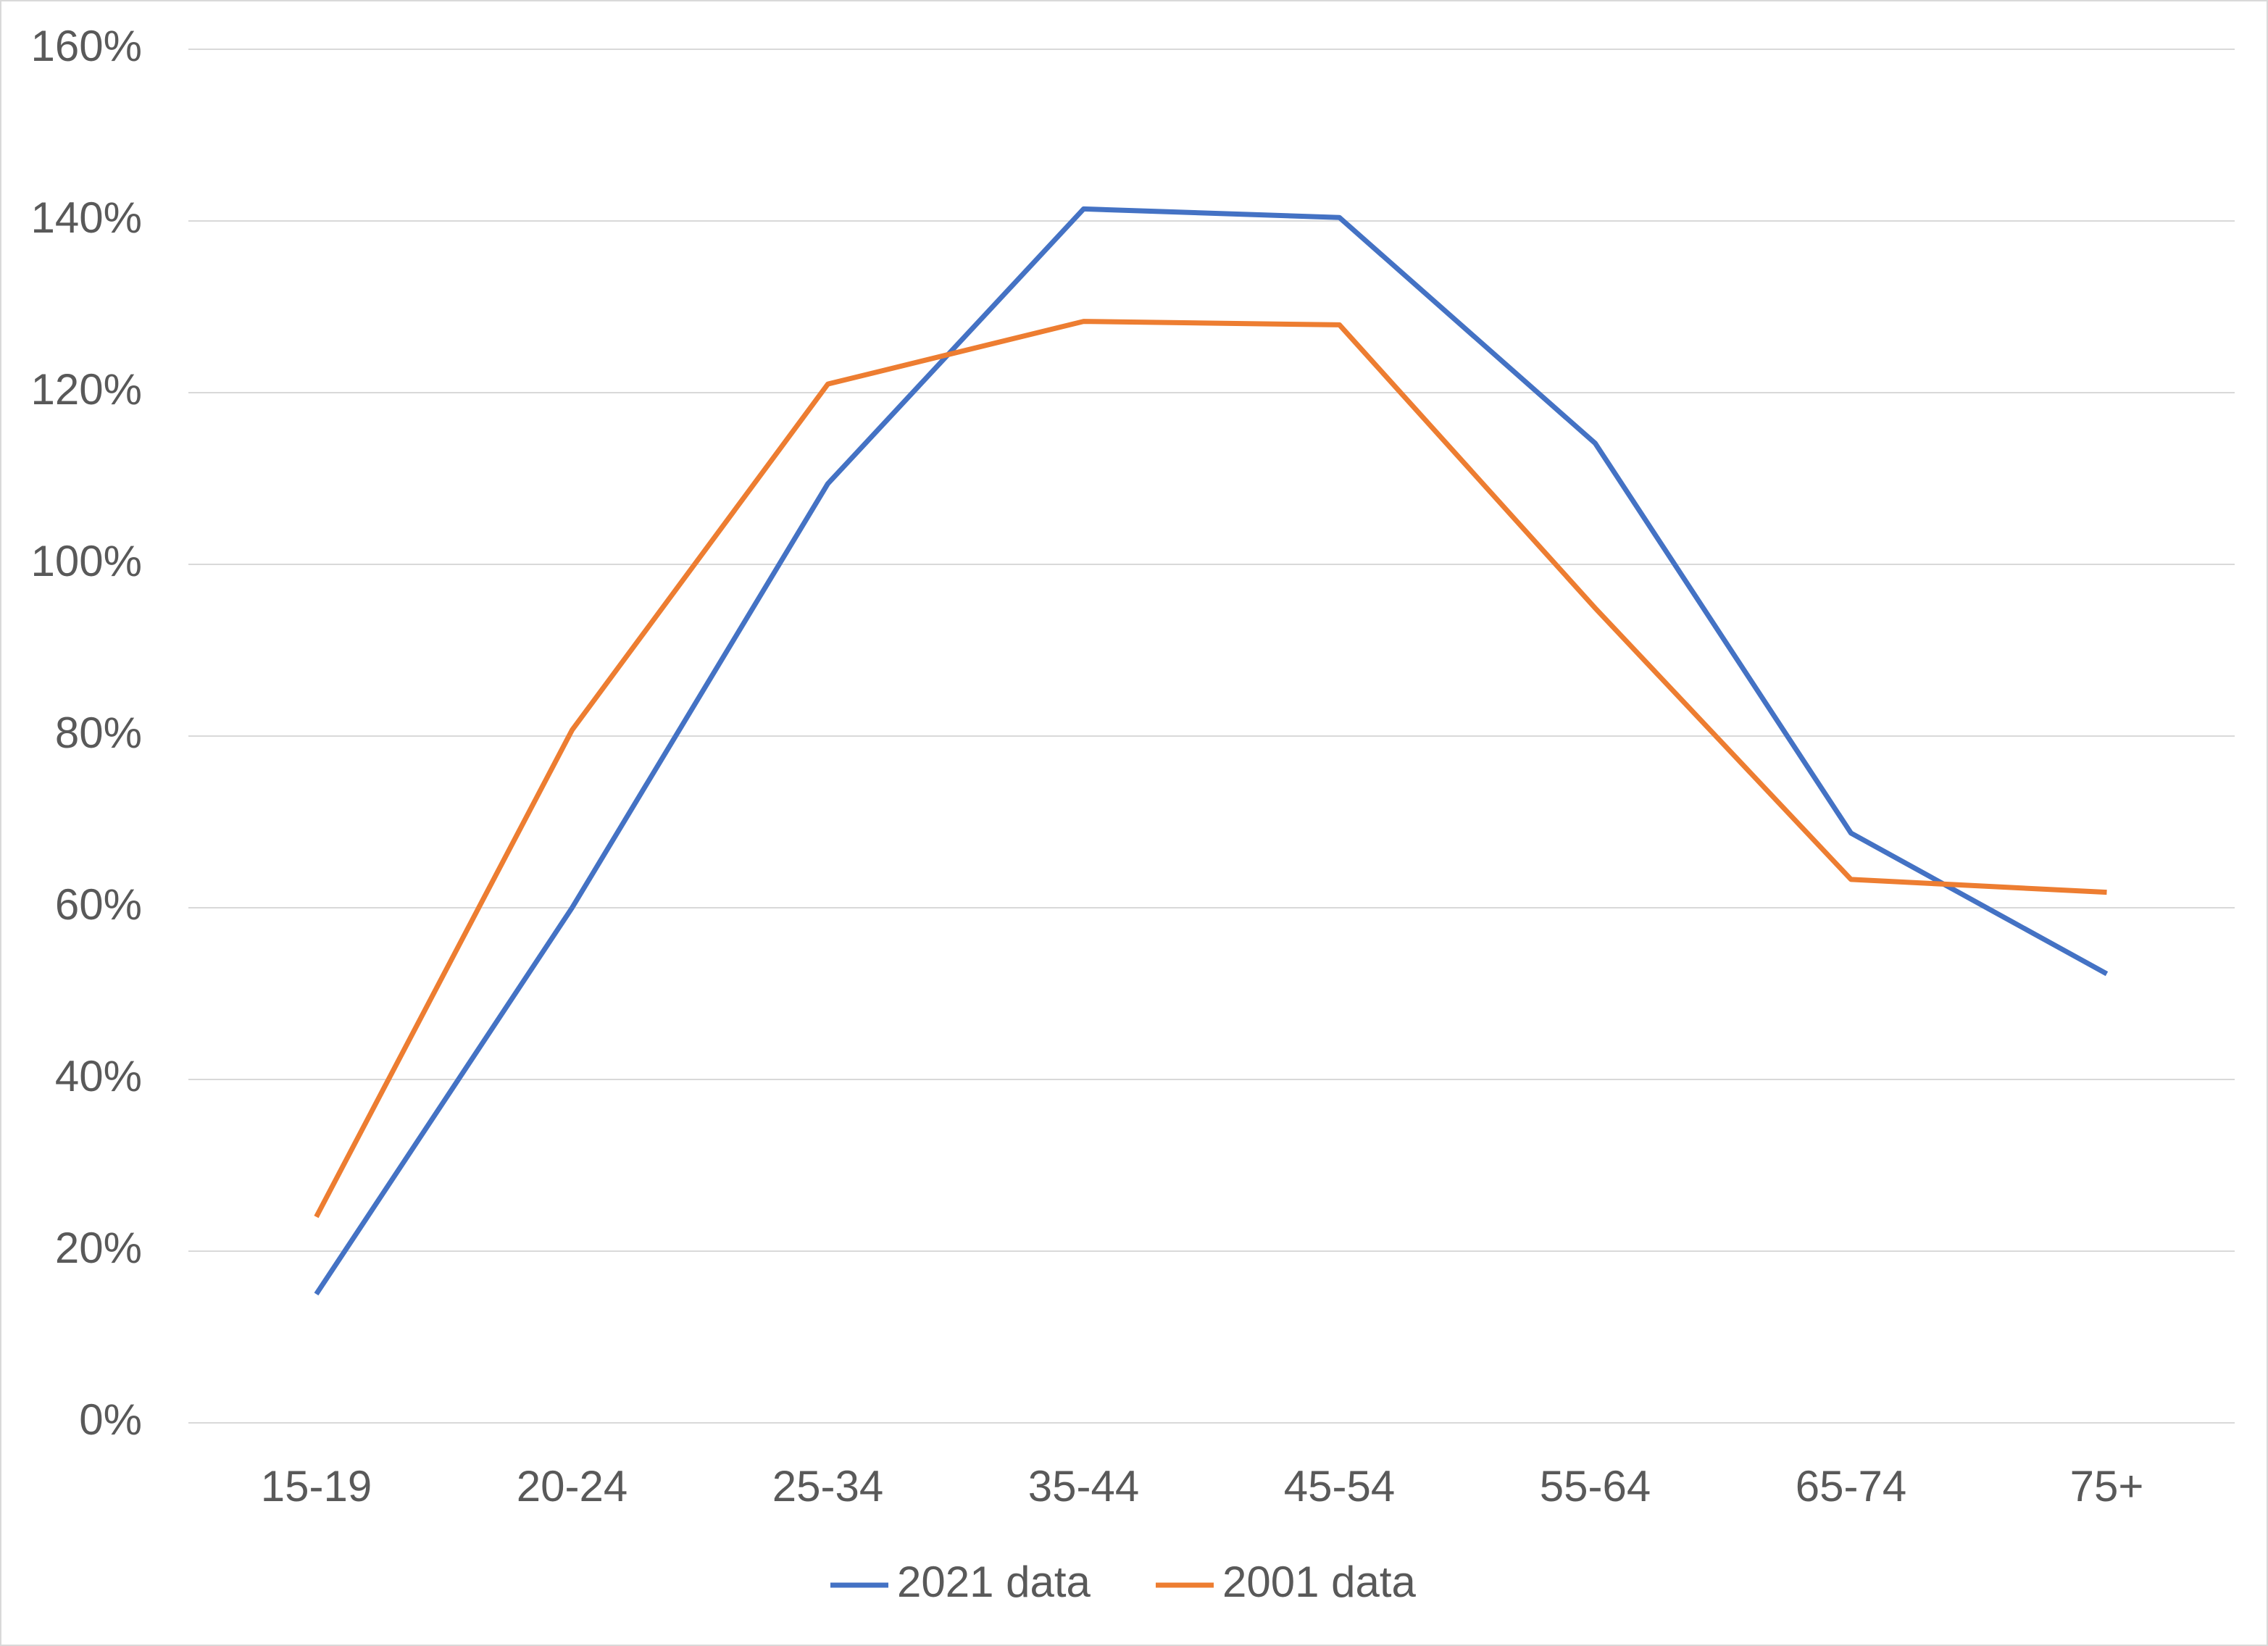 The width and height of the screenshot is (2268, 1646). Describe the element at coordinates (1319, 1582) in the screenshot. I see `legend-label: 2001 data` at that location.